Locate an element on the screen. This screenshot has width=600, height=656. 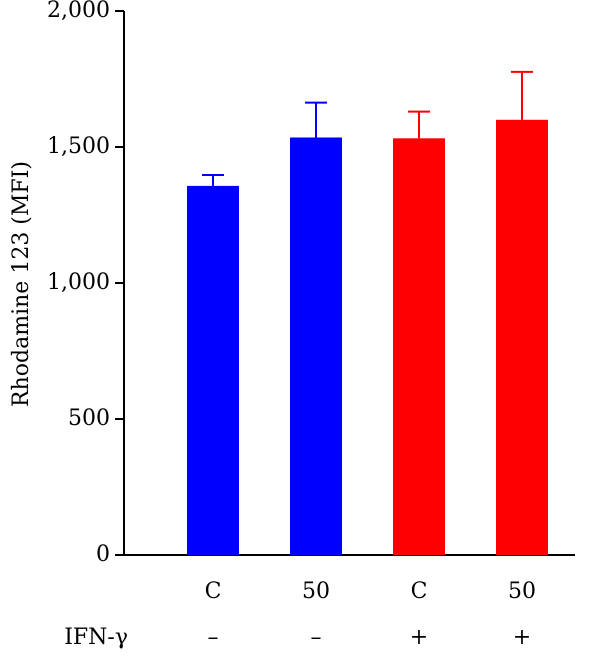
ifn-gamma-row: – – + + is located at coordinates (370, 637).